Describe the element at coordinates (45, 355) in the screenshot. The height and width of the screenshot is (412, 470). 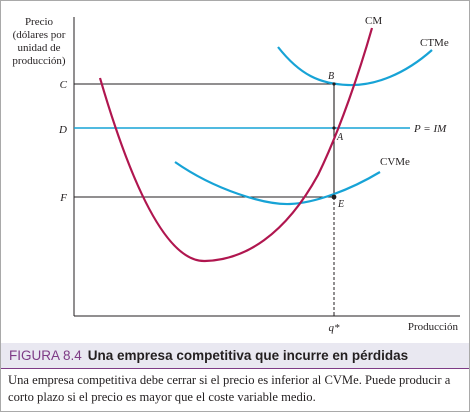
I see `figure-number: FIGURA 8.4` at that location.